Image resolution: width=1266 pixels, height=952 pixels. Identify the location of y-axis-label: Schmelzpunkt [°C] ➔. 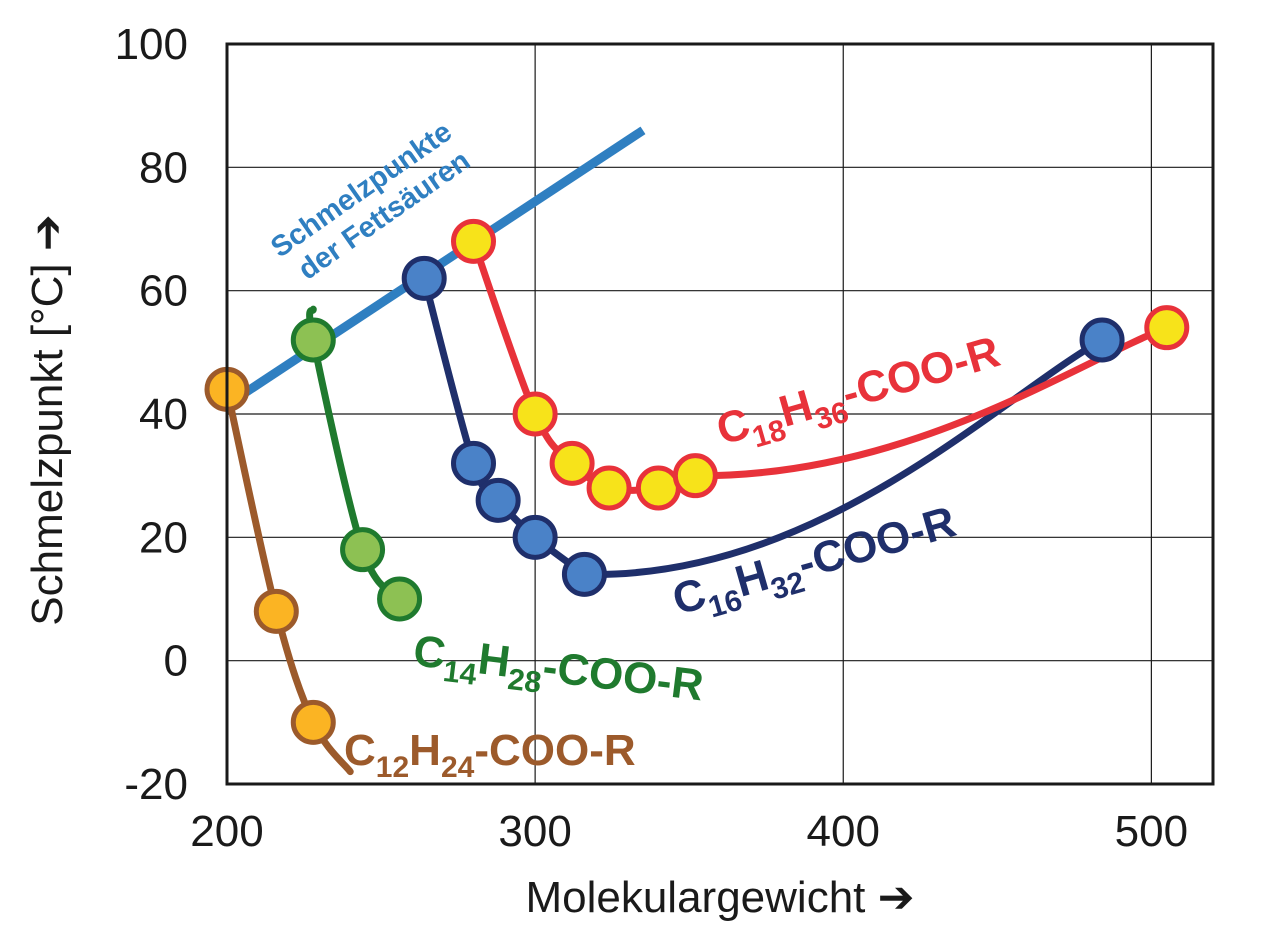
(47, 420).